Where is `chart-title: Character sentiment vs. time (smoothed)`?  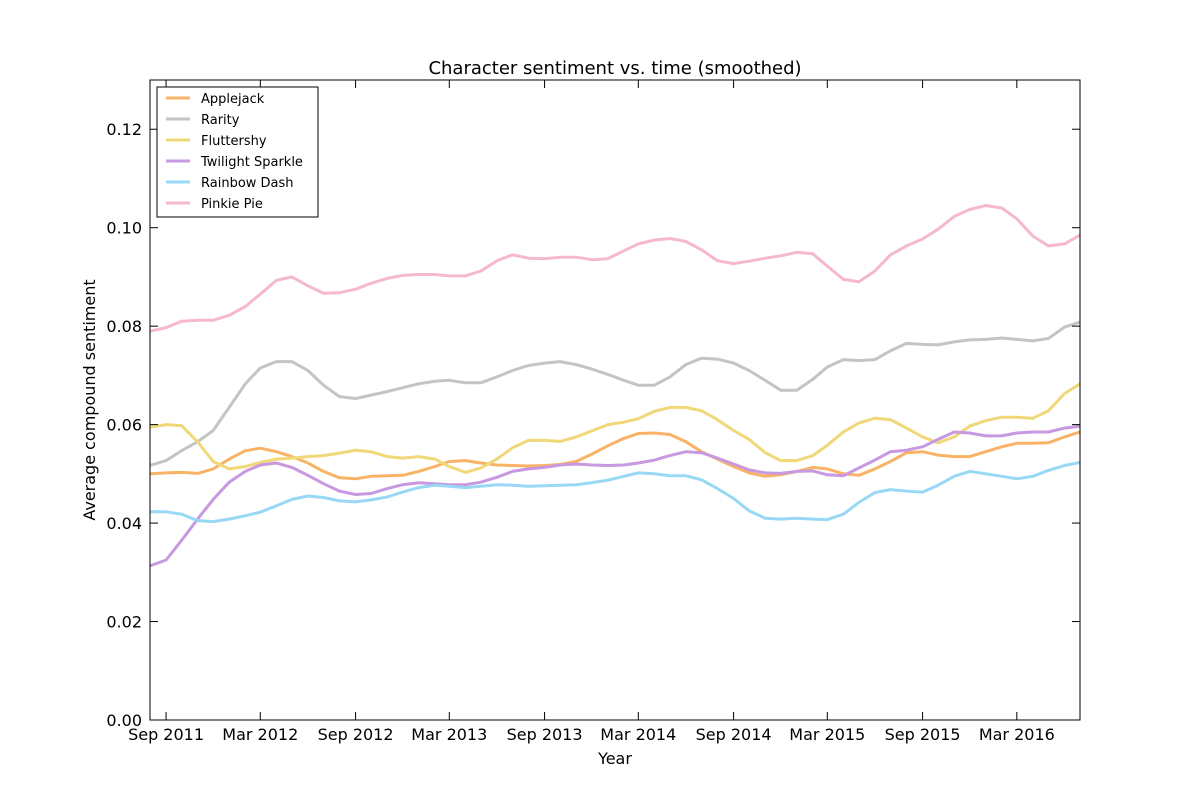
chart-title: Character sentiment vs. time (smoothed) is located at coordinates (614, 68).